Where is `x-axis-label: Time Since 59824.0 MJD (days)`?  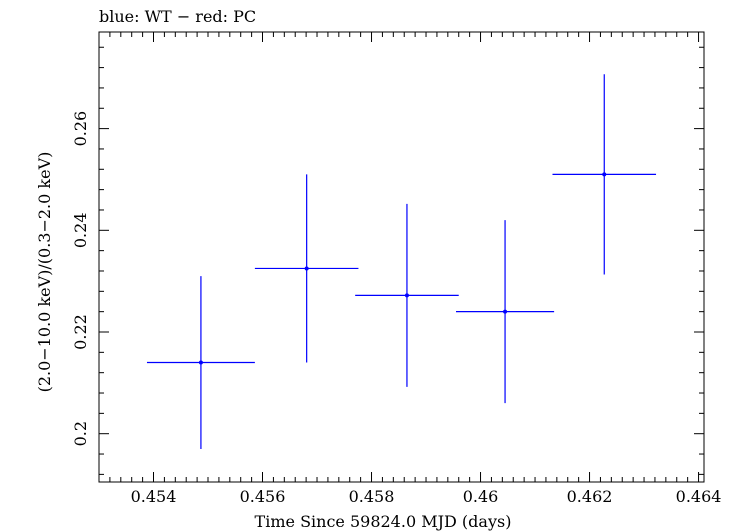 x-axis-label: Time Since 59824.0 MJD (days) is located at coordinates (383, 521).